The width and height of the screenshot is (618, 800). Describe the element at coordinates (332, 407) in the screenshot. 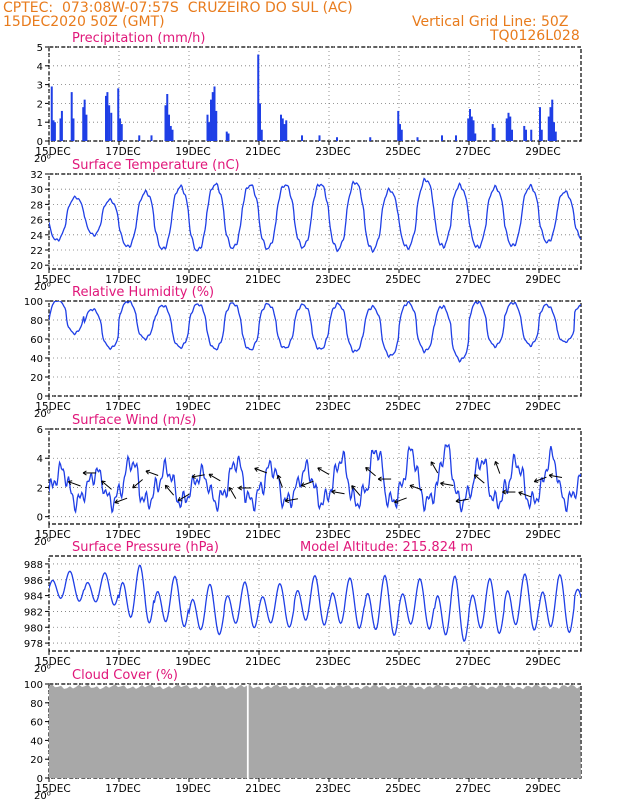

I see `rh-xtick-label: 23DEC` at that location.